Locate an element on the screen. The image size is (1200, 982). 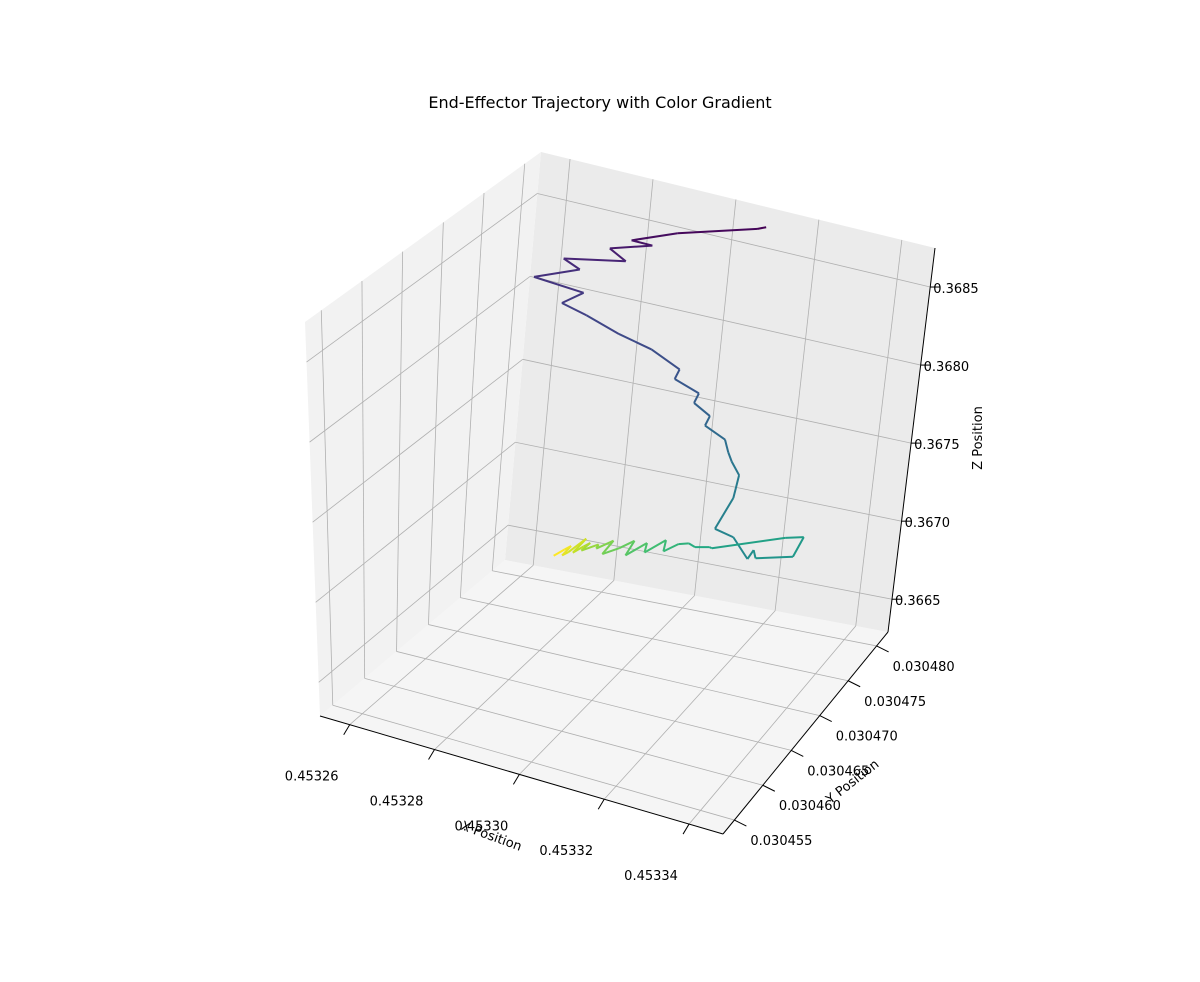
z-tick-label: 0.3665 is located at coordinates (918, 601).